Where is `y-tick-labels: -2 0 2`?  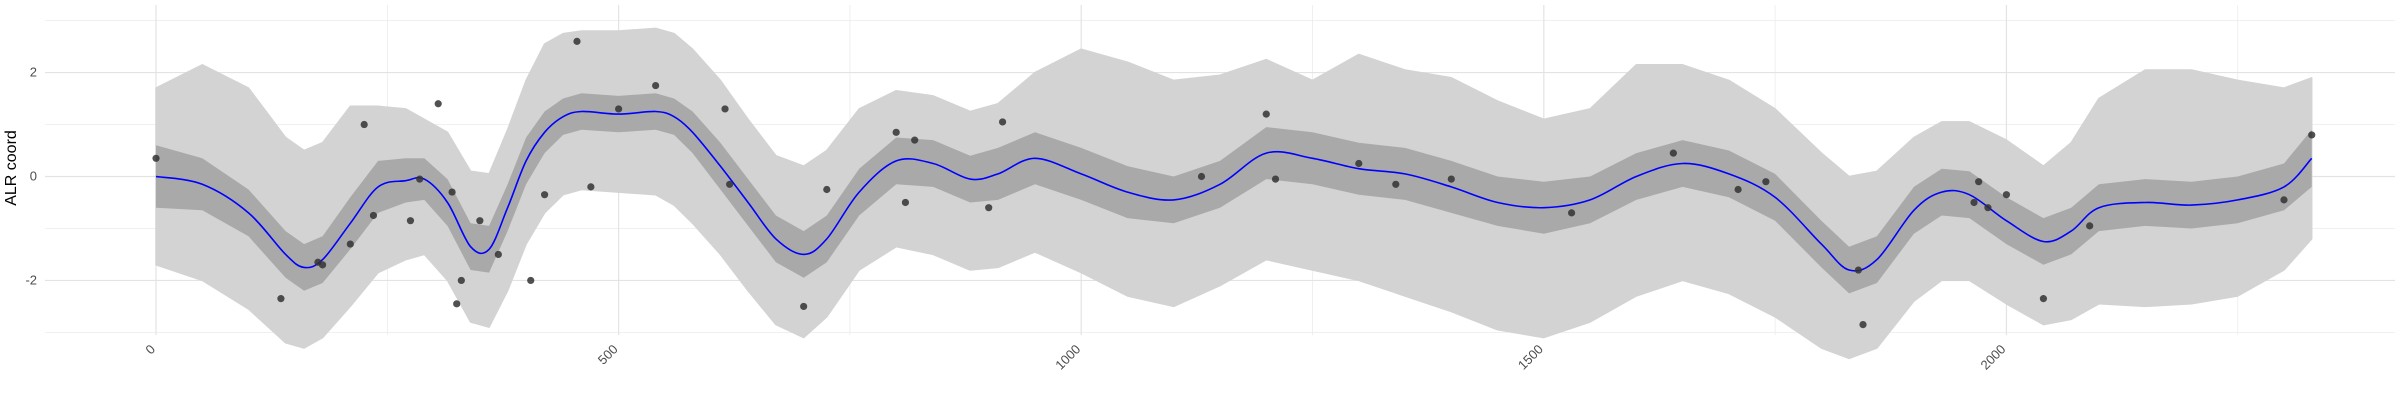 y-tick-labels: -2 0 2 is located at coordinates (31, 176).